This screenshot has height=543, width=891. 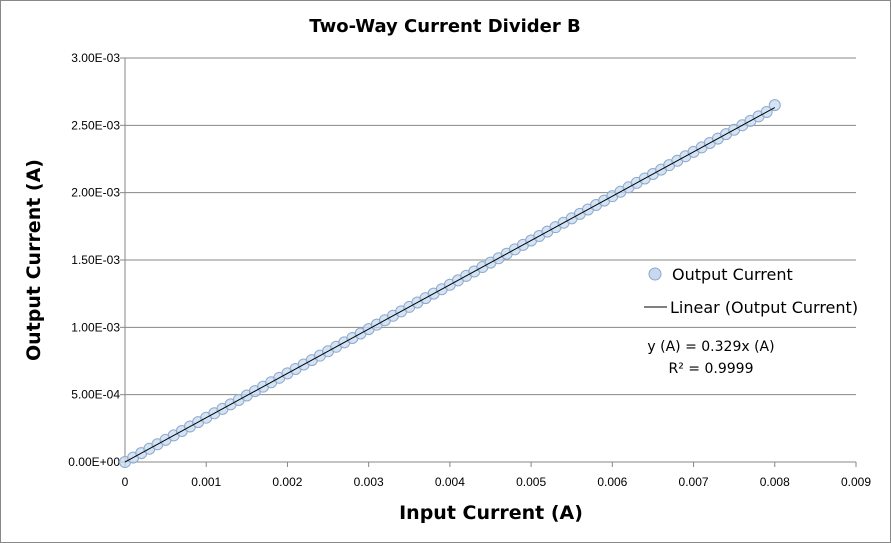 What do you see at coordinates (694, 482) in the screenshot?
I see `x-tick-label: 0.007` at bounding box center [694, 482].